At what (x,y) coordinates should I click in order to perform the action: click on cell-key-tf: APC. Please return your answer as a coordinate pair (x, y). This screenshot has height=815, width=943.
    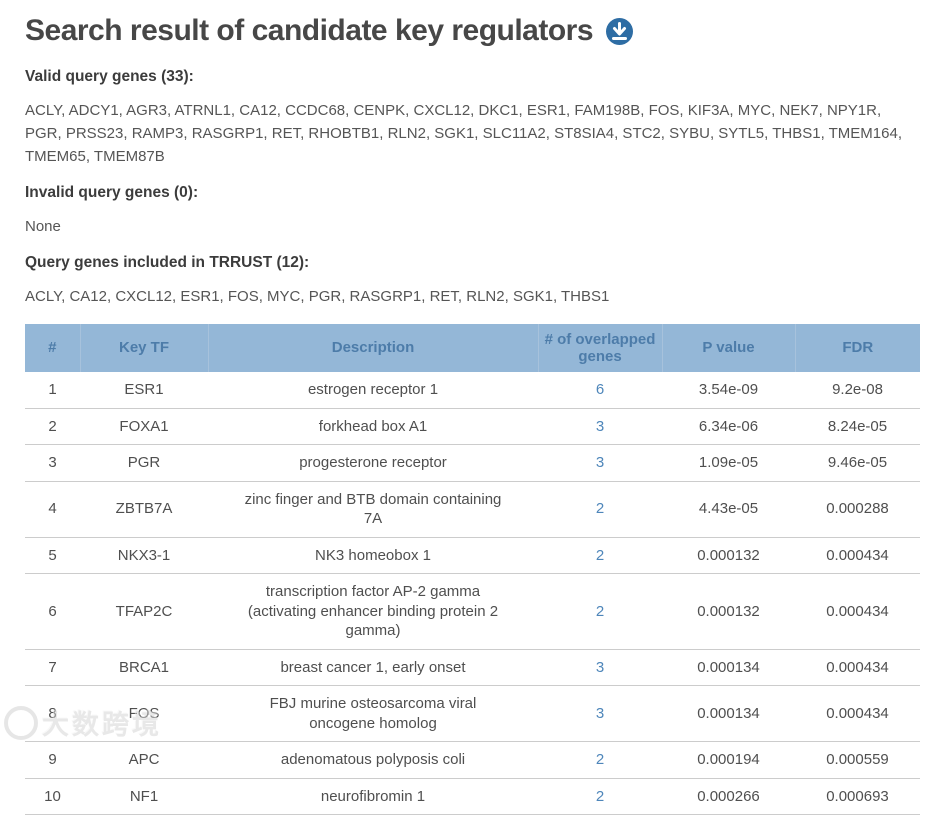
    Looking at the image, I should click on (144, 760).